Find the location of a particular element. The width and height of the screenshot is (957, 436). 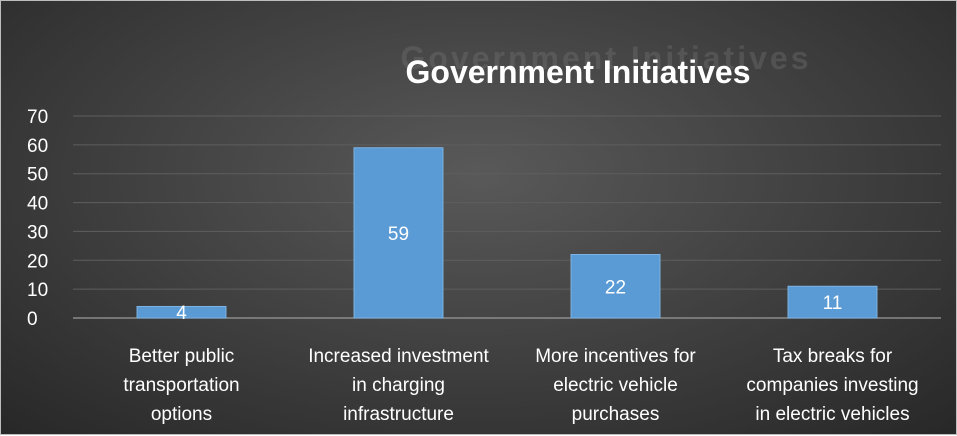

y-tick-label: 30 is located at coordinates (37, 232).